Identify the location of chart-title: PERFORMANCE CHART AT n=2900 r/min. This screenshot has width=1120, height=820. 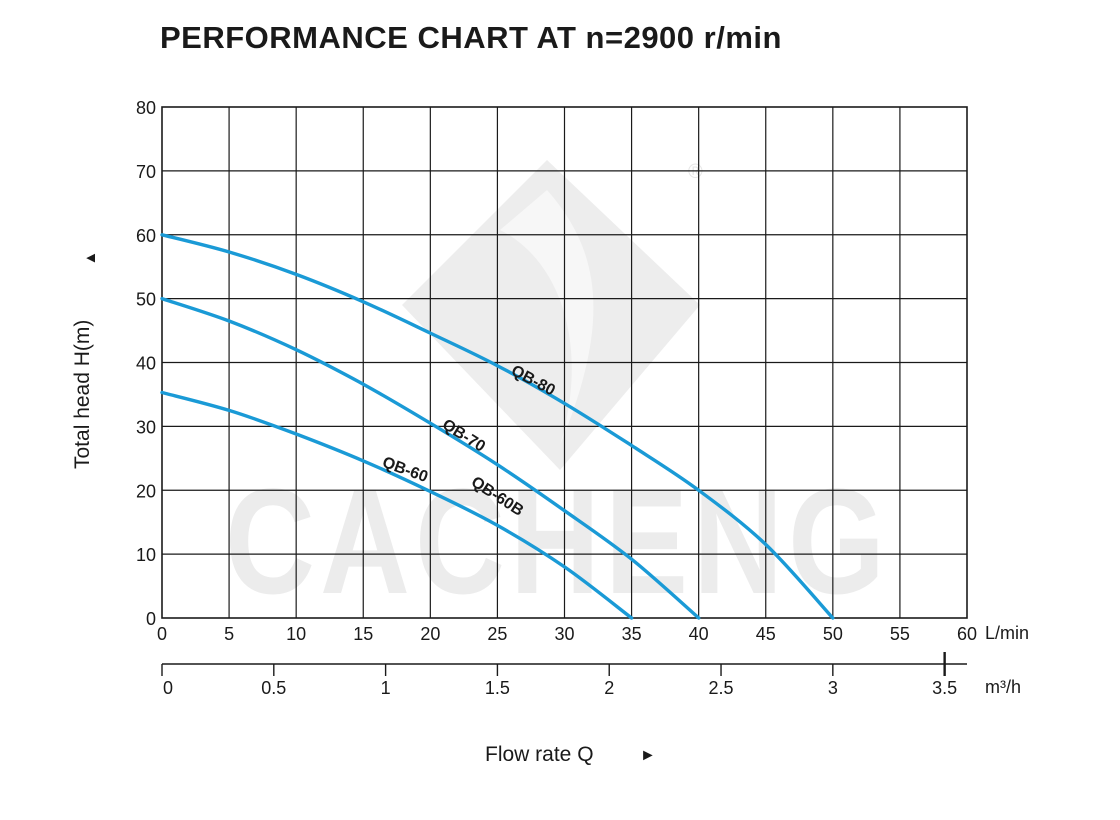
(471, 37).